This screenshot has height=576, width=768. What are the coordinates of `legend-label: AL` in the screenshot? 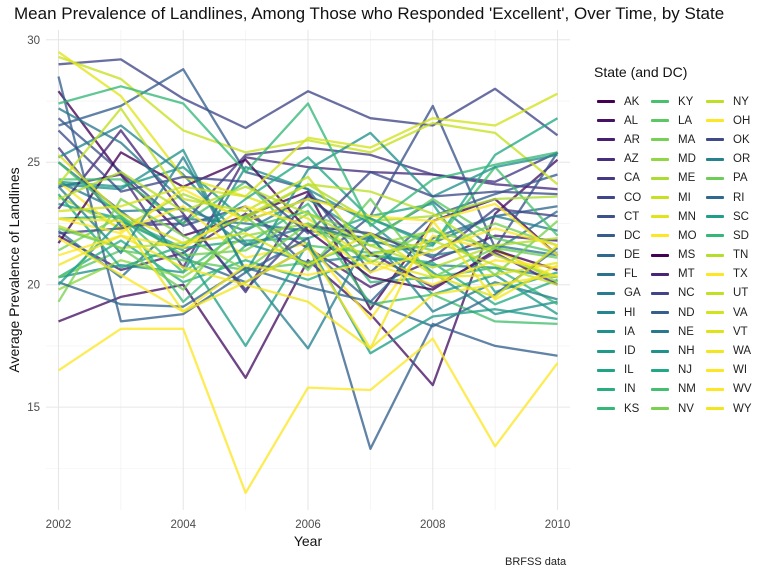 It's located at (631, 120).